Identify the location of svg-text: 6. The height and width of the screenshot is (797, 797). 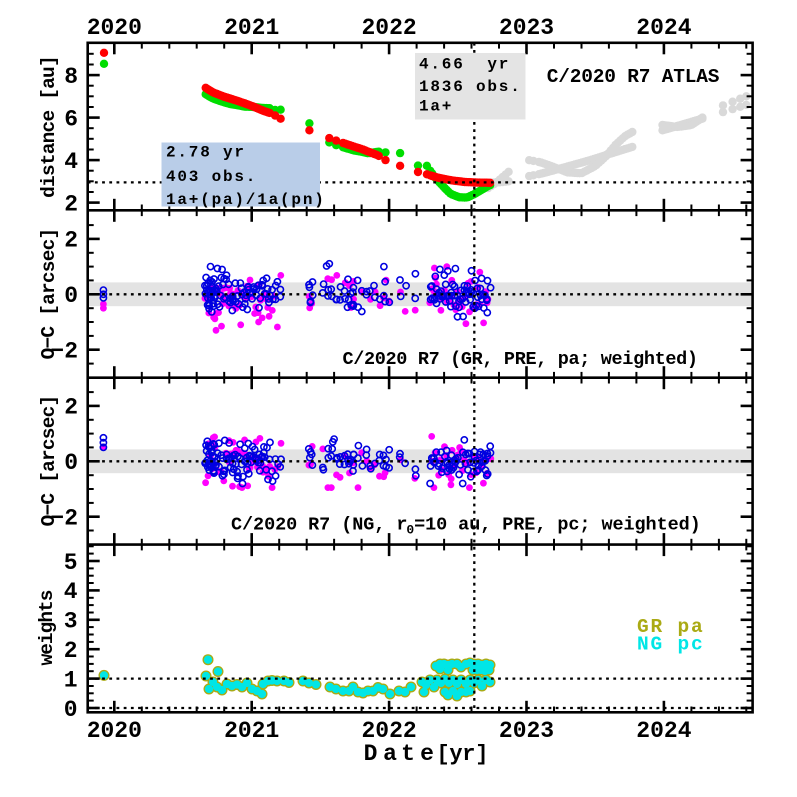
(71, 119).